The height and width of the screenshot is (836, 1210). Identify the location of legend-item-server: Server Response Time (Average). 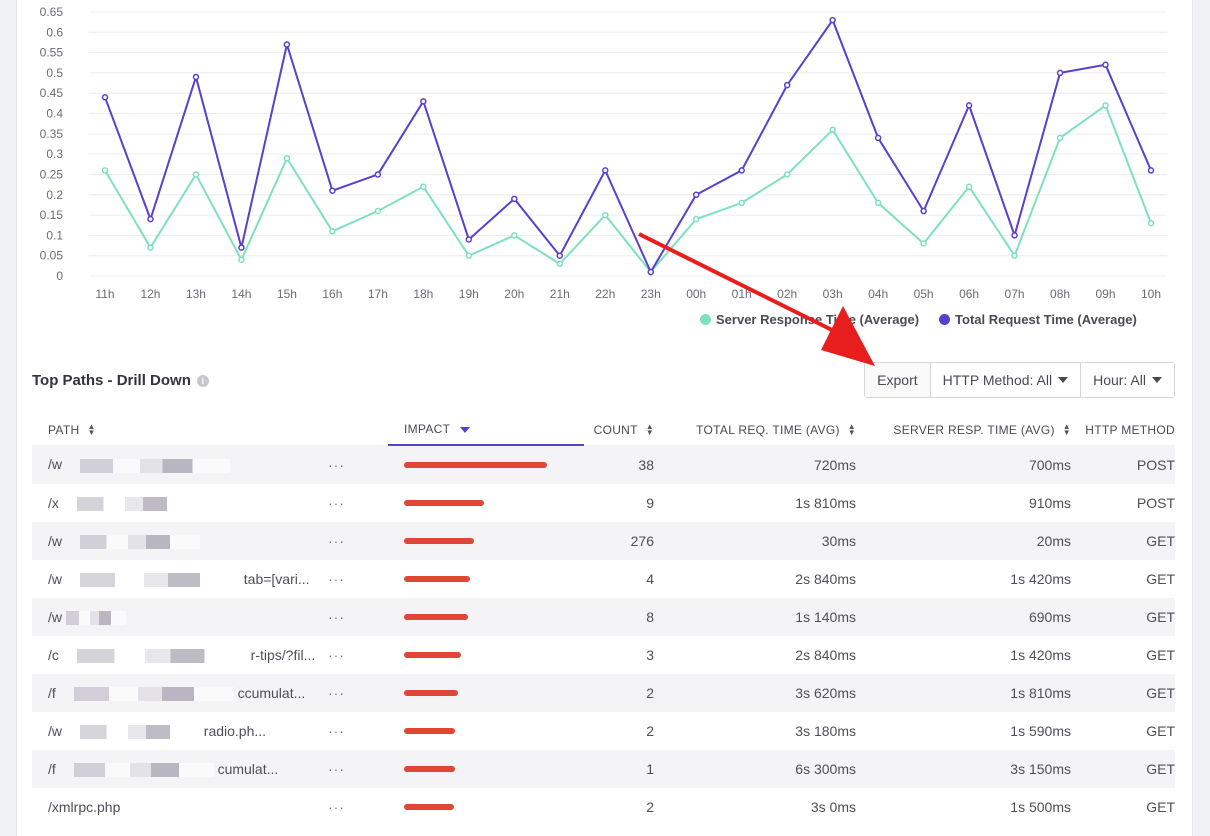
(809, 319).